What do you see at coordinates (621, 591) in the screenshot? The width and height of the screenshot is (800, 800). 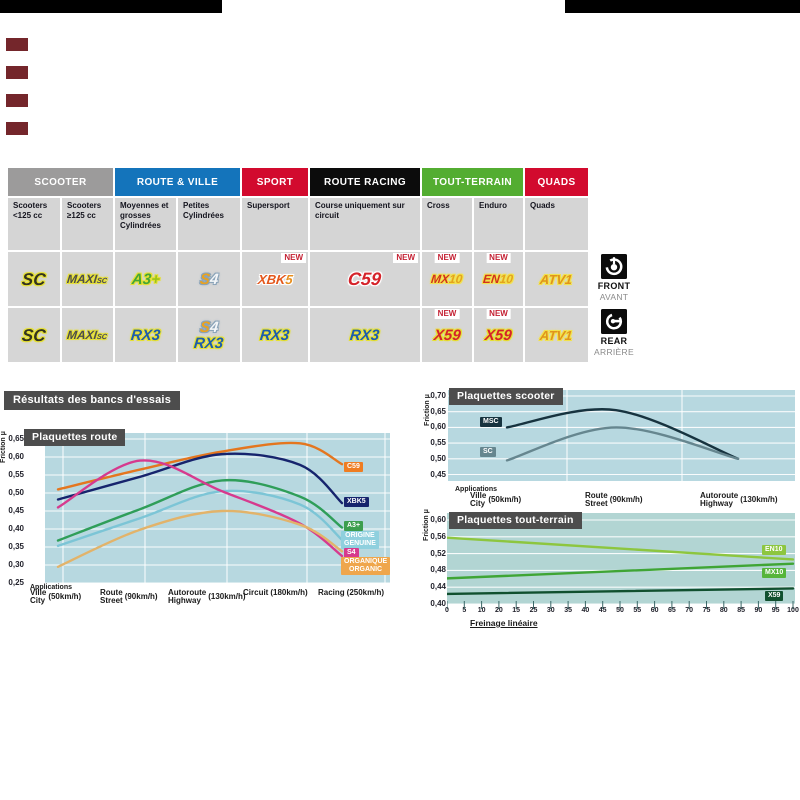 I see `series-line-x59` at bounding box center [621, 591].